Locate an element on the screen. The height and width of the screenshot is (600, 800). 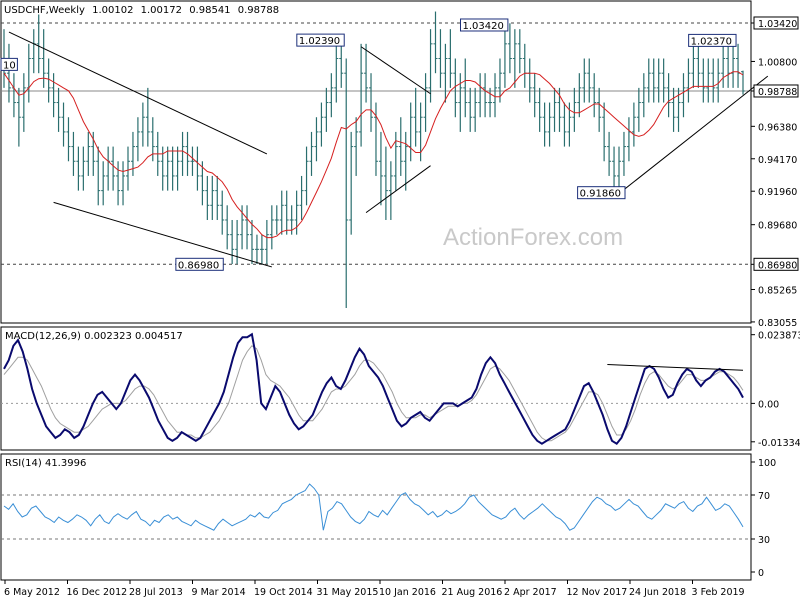
price-tick-label: 0.96380 is located at coordinates (777, 127).